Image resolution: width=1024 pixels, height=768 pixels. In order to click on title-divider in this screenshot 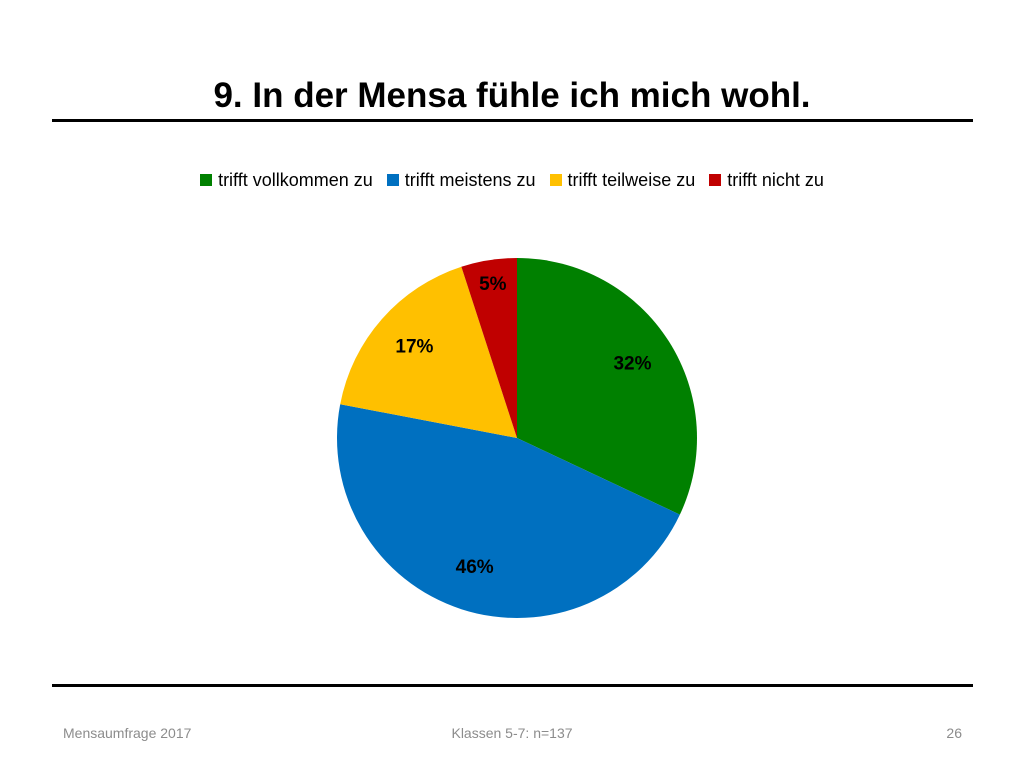, I will do `click(512, 120)`.